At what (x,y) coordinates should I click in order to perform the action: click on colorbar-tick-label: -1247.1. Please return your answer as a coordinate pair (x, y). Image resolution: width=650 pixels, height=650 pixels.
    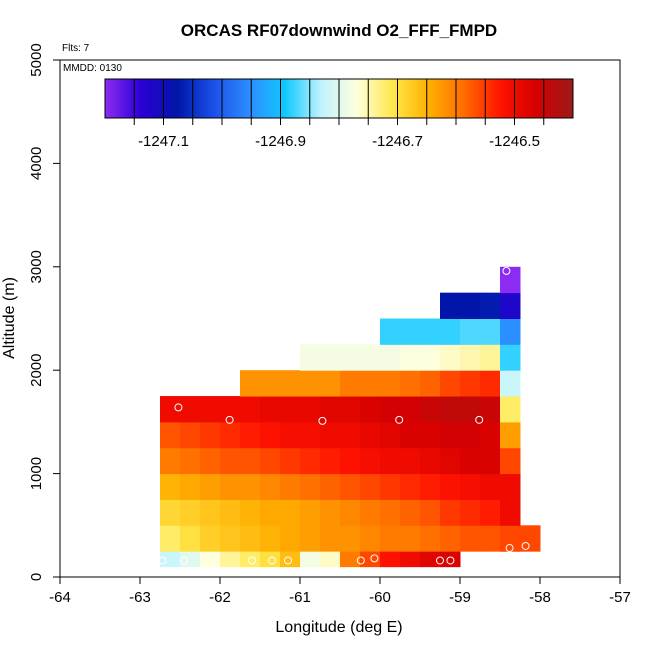
    Looking at the image, I should click on (163, 141).